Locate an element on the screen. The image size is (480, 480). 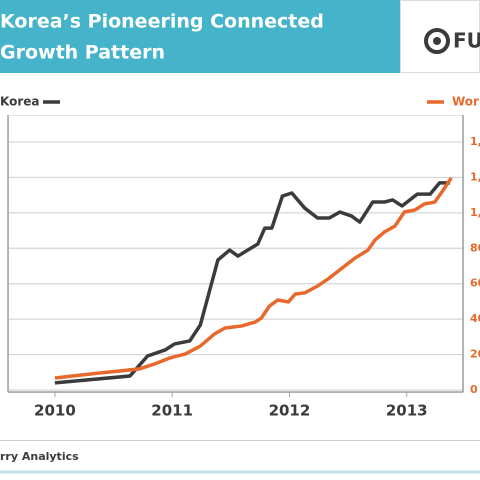
logo-icon is located at coordinates (437, 41).